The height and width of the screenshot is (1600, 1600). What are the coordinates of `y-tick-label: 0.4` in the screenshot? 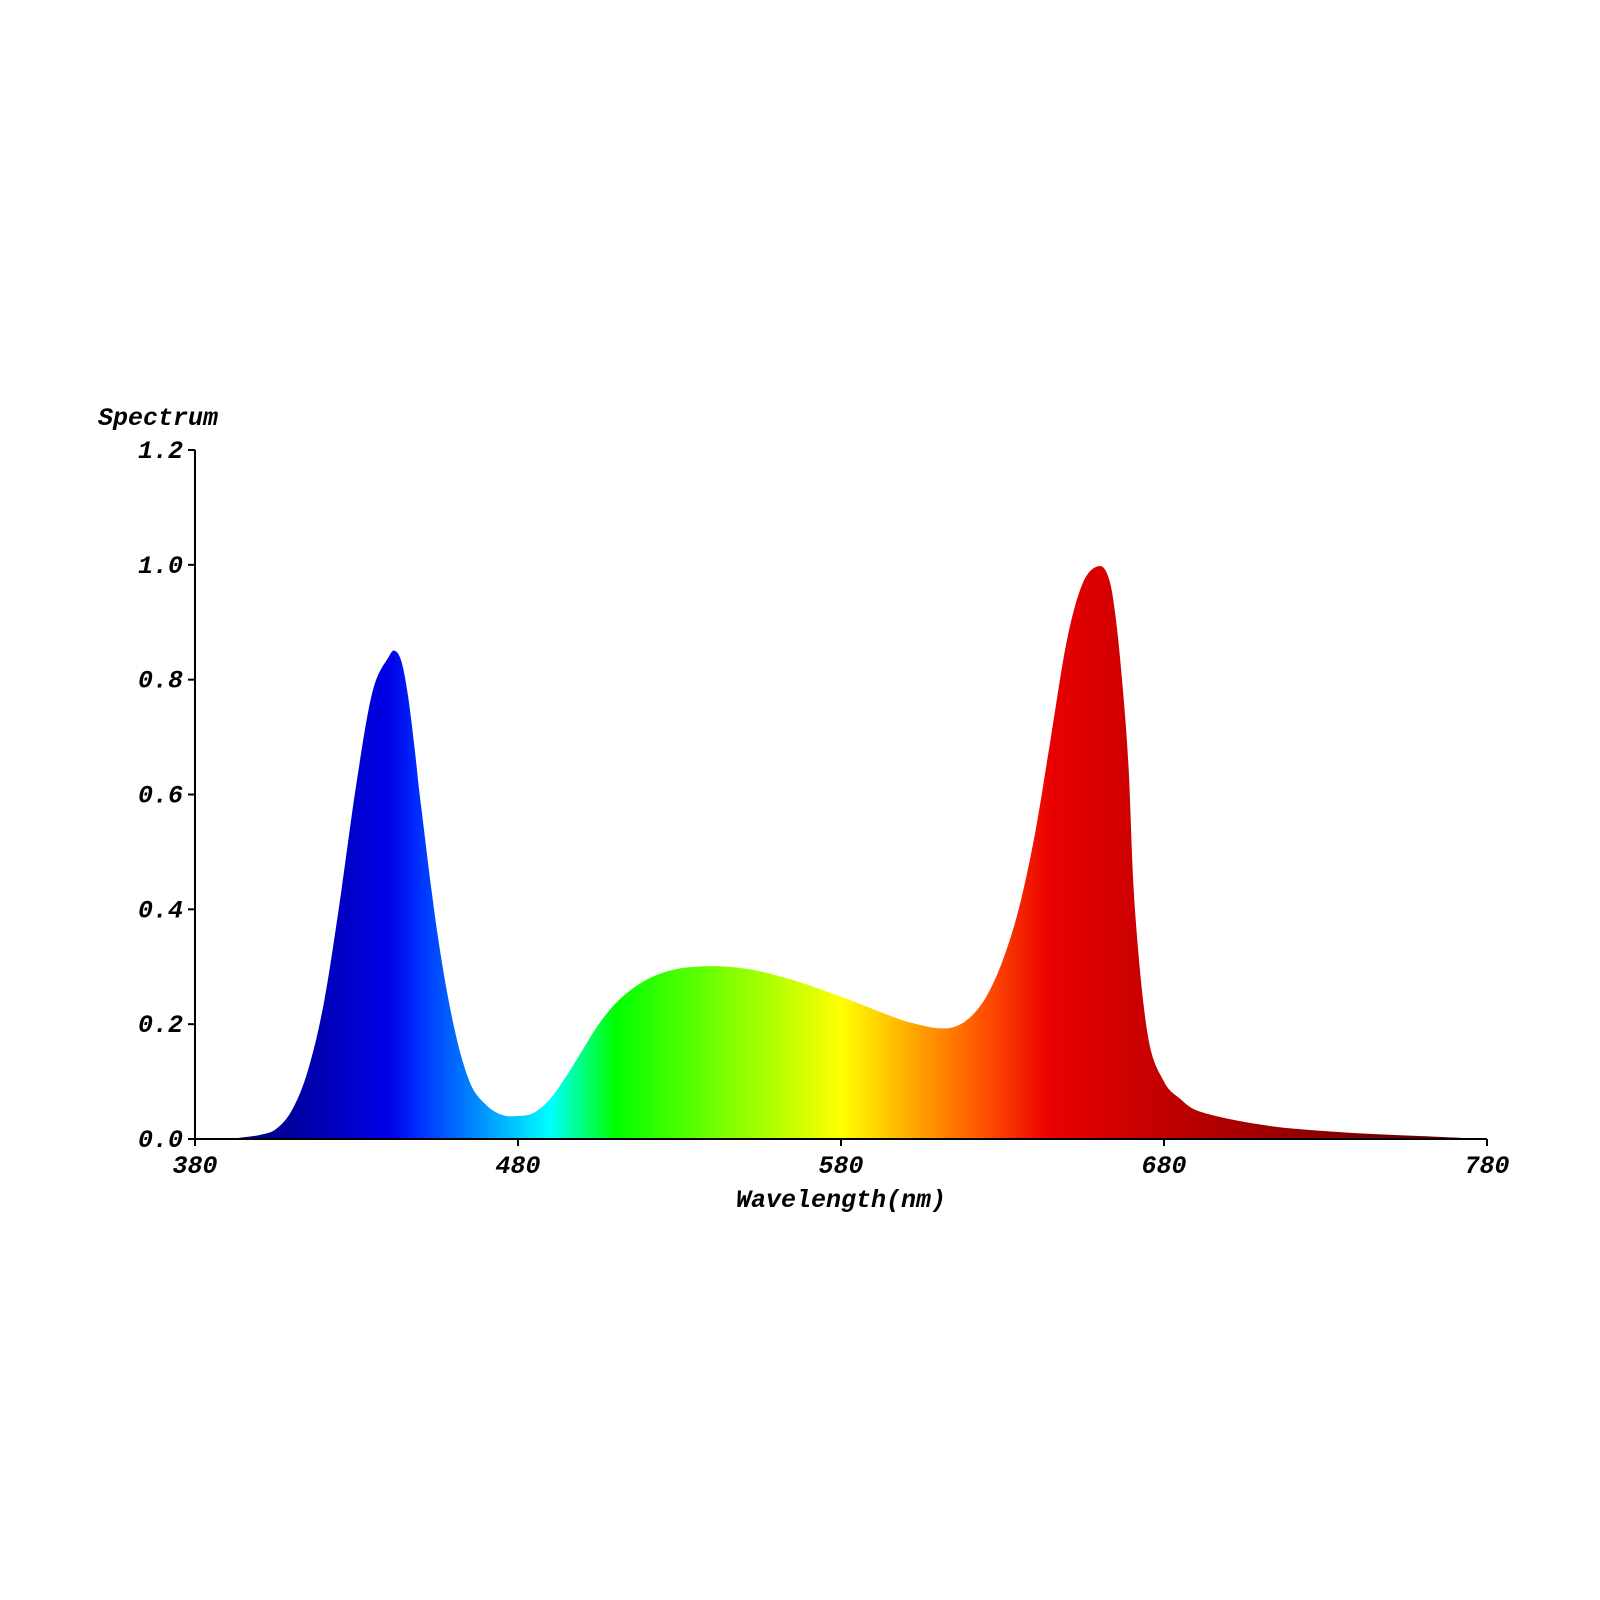 It's located at (160, 910).